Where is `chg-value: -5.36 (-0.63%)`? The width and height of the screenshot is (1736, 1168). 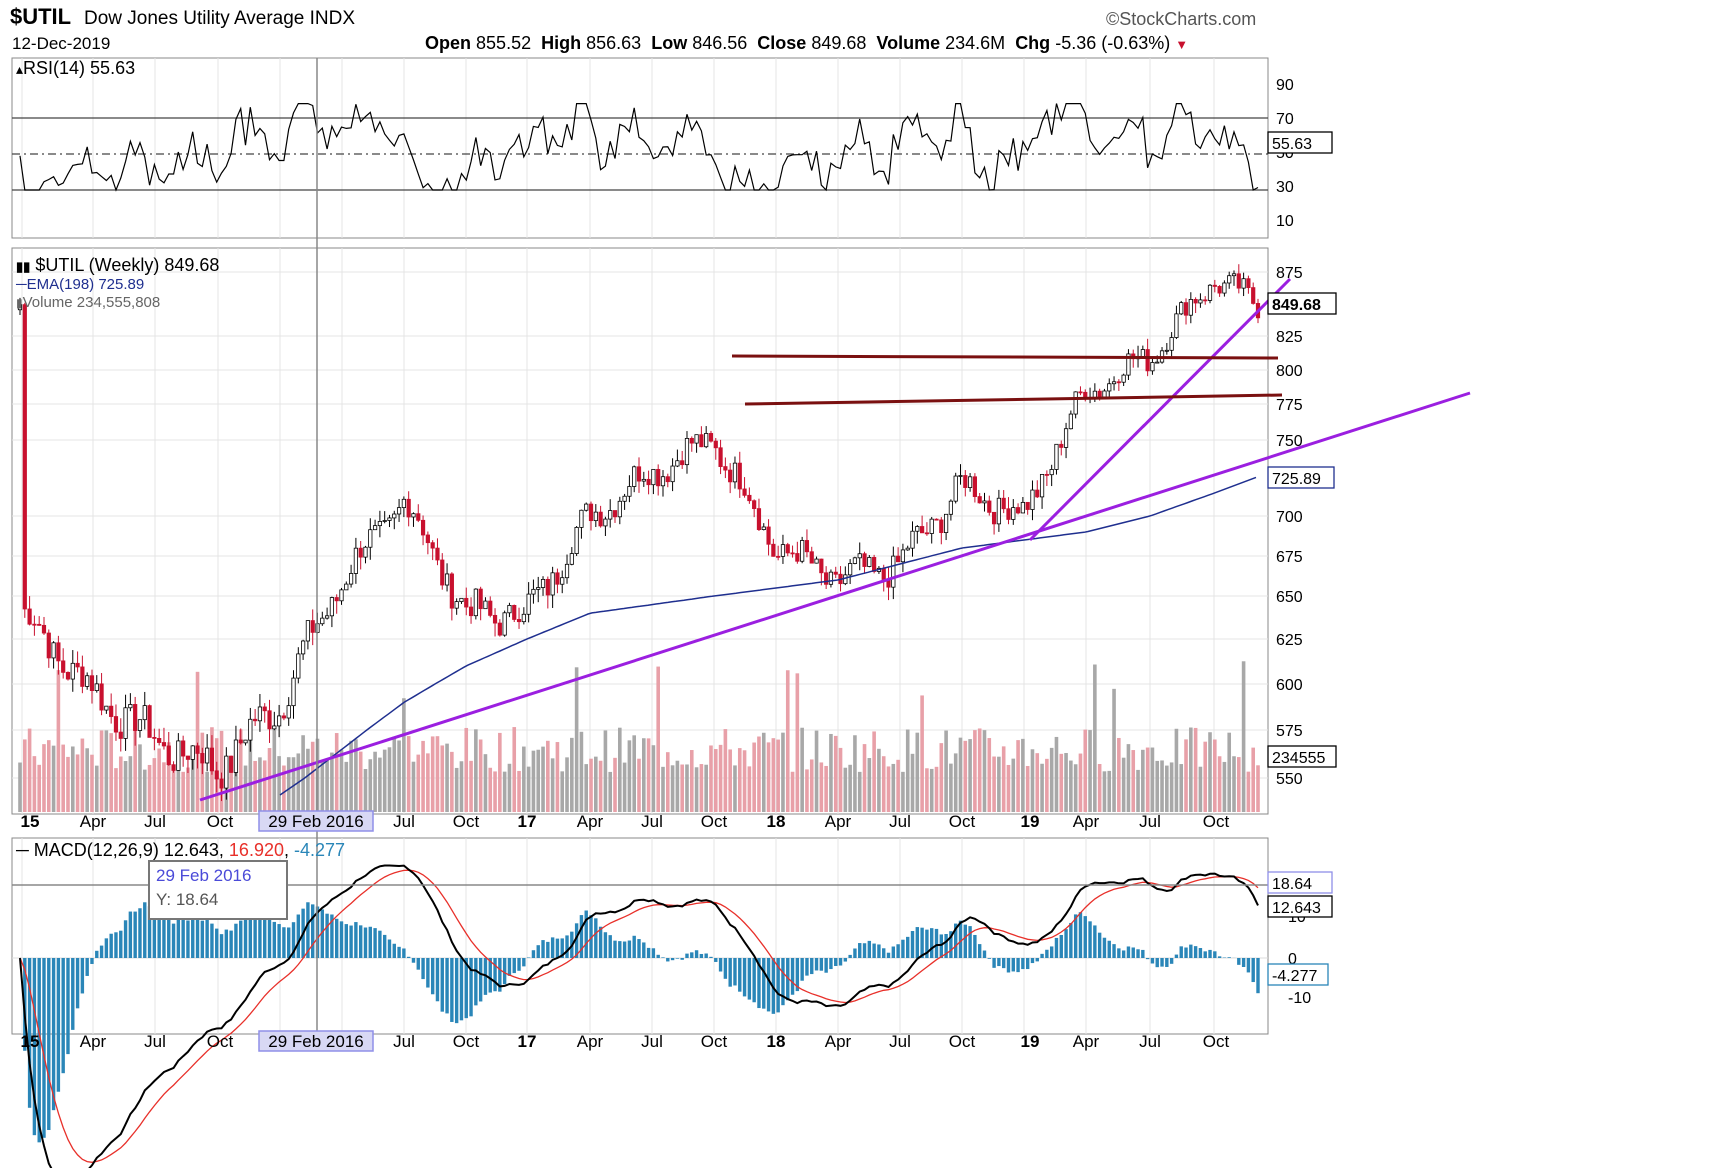 chg-value: -5.36 (-0.63%) is located at coordinates (1113, 43).